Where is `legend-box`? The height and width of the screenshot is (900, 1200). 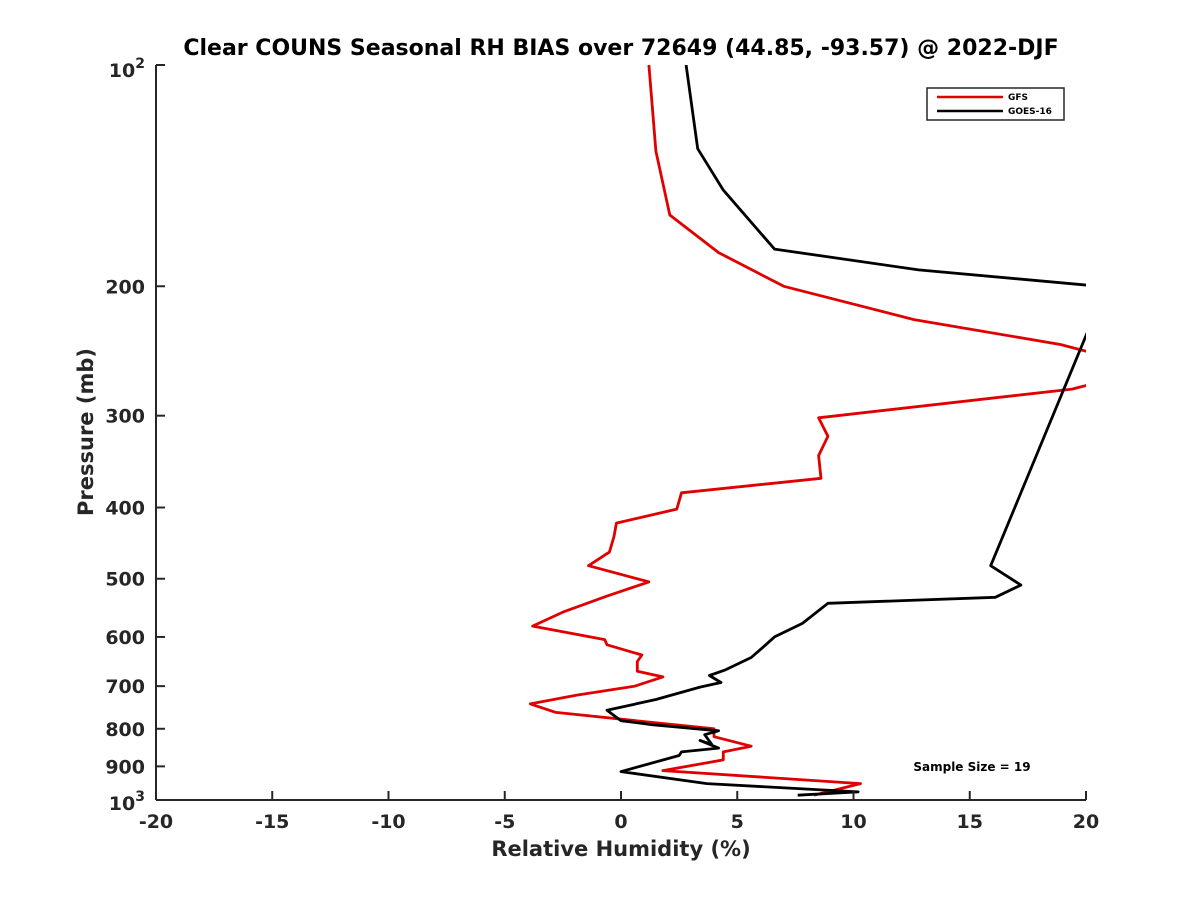 legend-box is located at coordinates (995, 104).